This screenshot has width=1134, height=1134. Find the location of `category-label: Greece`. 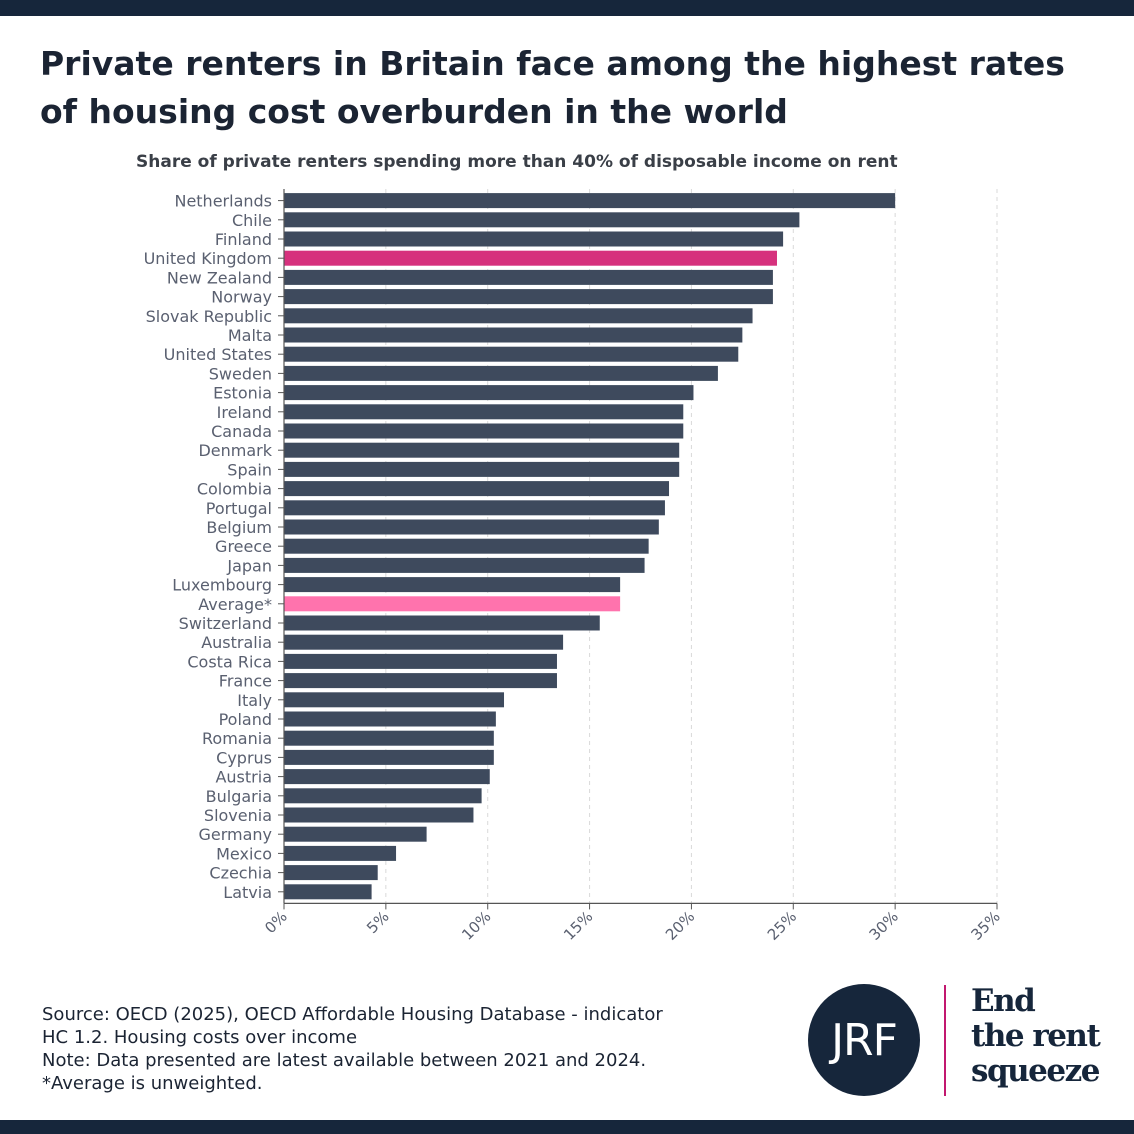

category-label: Greece is located at coordinates (243, 546).